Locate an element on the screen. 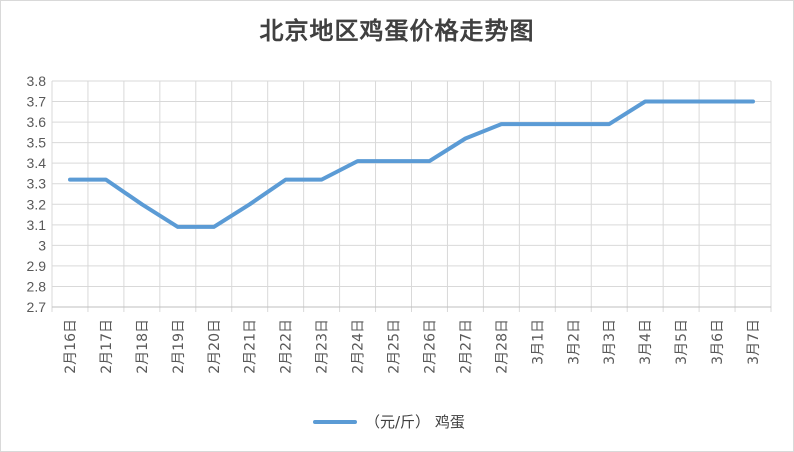 The width and height of the screenshot is (794, 452). x-tick-label: 3月7日 is located at coordinates (754, 342).